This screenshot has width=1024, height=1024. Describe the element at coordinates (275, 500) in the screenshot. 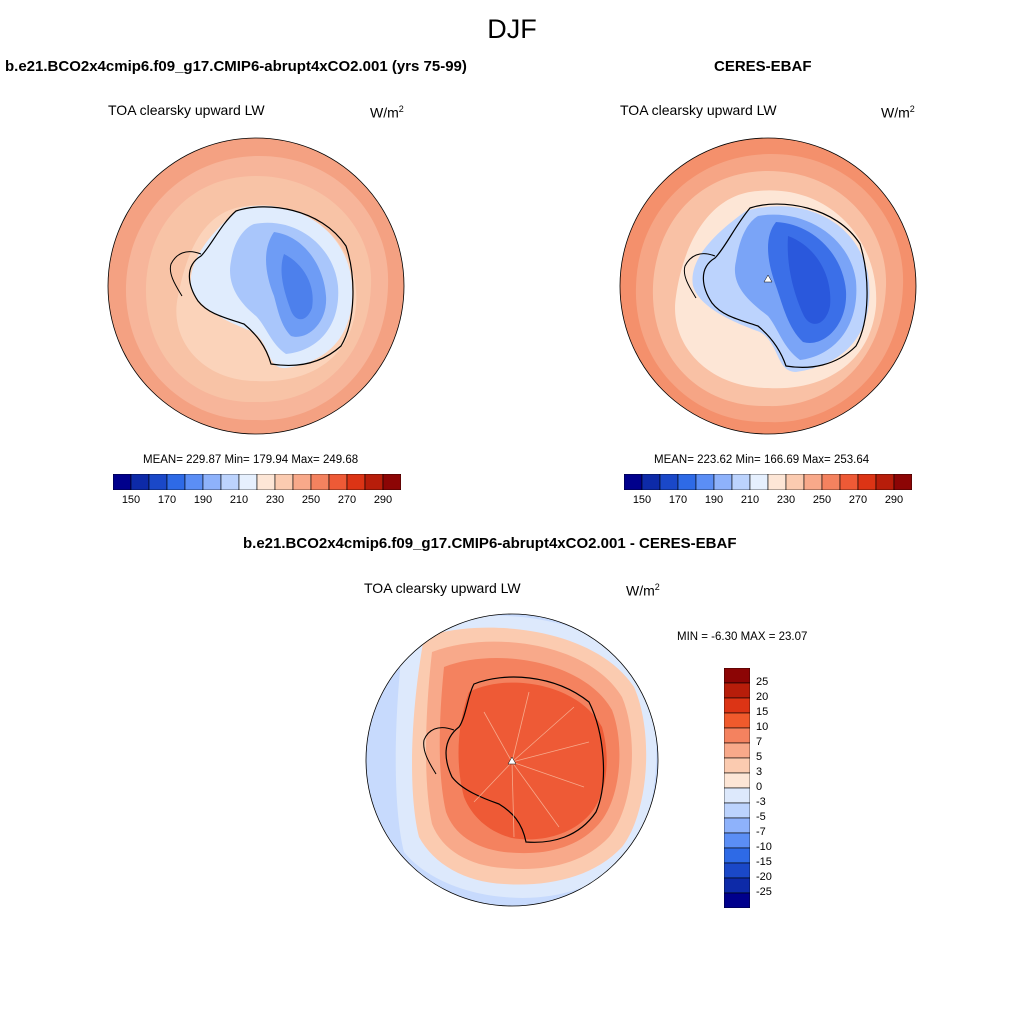

I see `model-colorbar-tick-label: 230` at that location.